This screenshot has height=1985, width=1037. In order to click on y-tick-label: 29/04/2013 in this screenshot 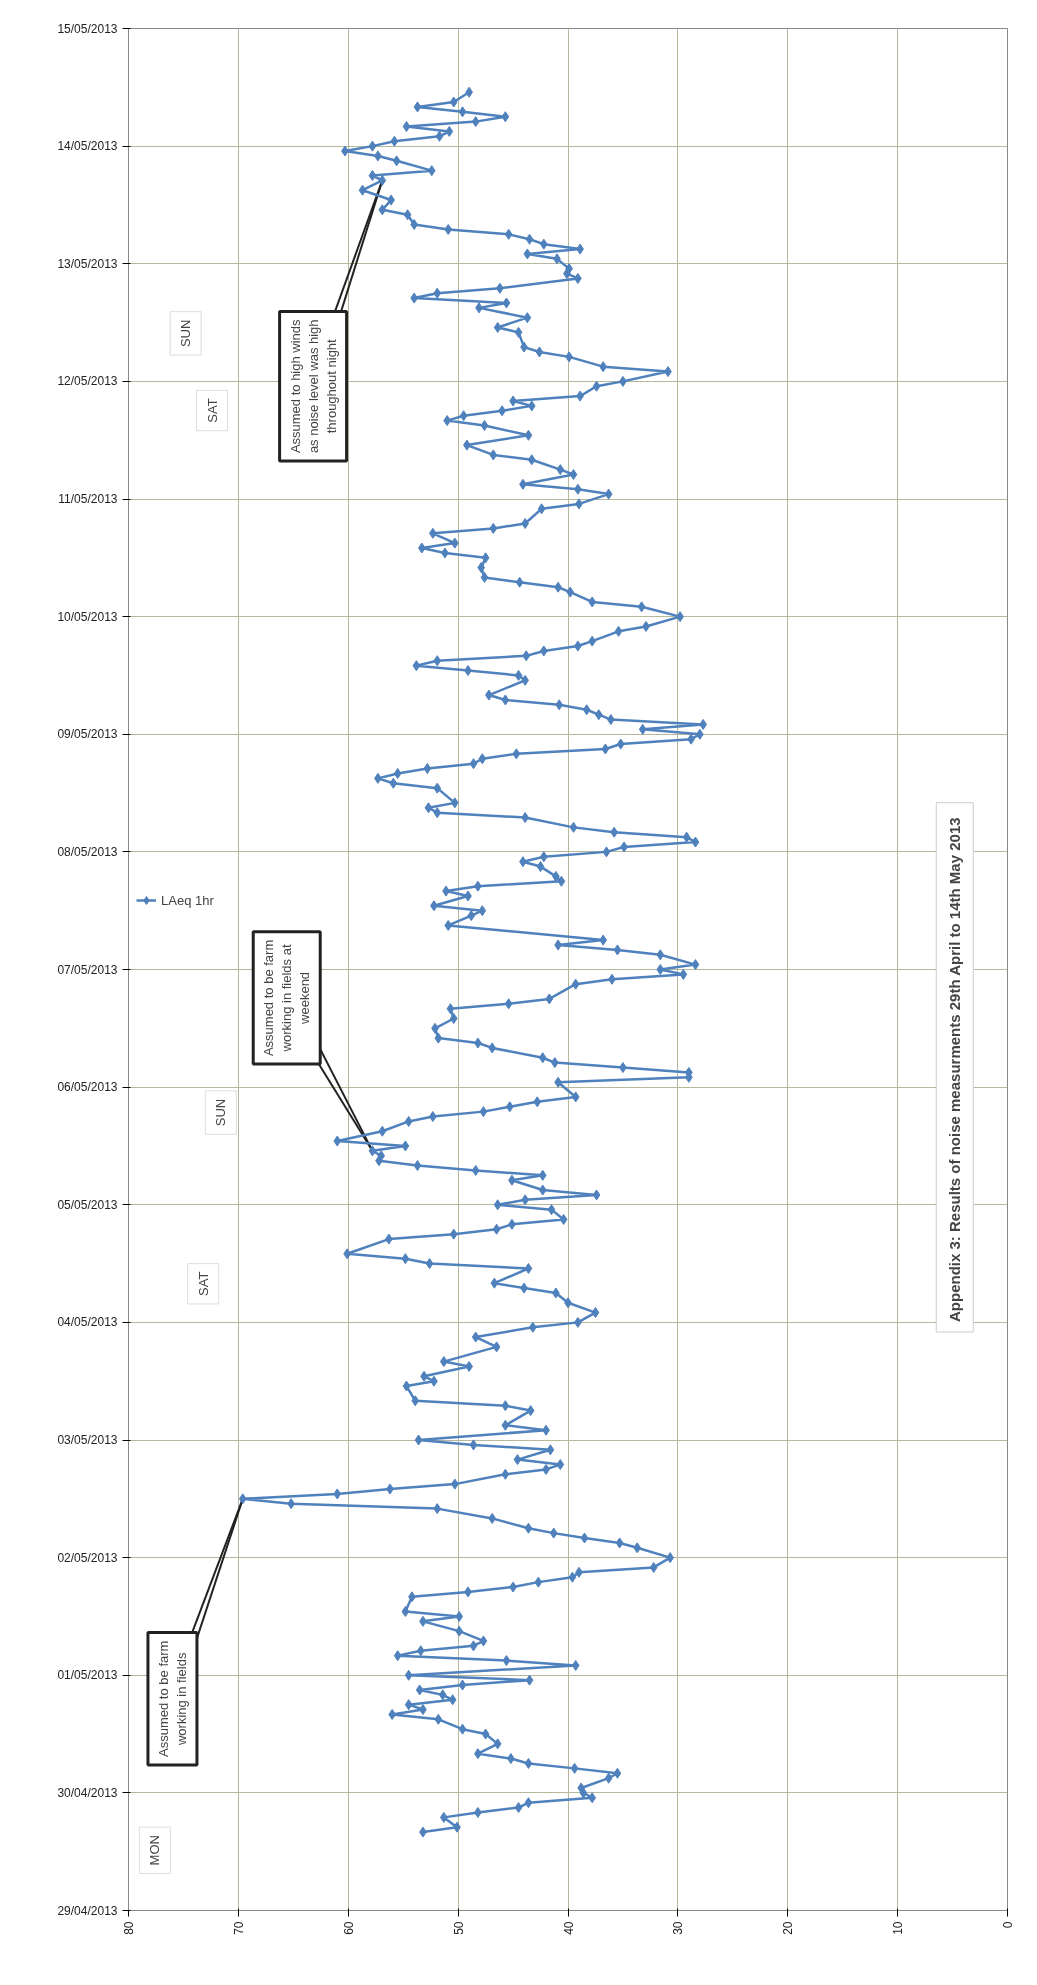, I will do `click(87, 1910)`.